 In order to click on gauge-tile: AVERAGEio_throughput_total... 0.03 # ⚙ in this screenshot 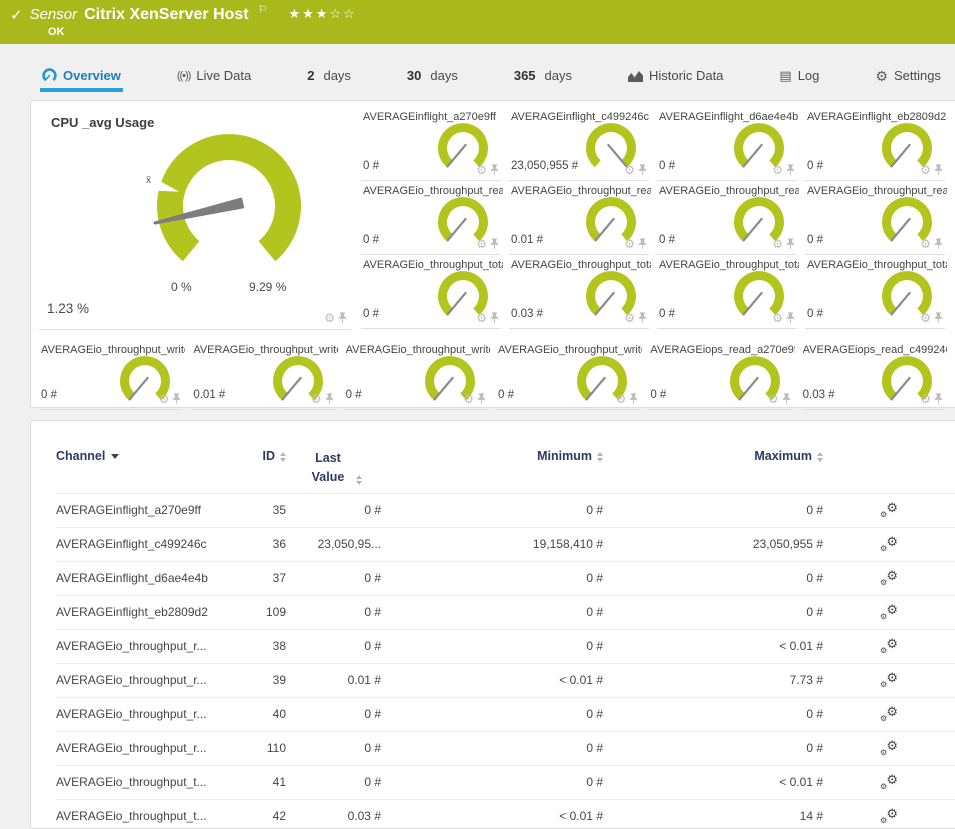, I will do `click(580, 292)`.